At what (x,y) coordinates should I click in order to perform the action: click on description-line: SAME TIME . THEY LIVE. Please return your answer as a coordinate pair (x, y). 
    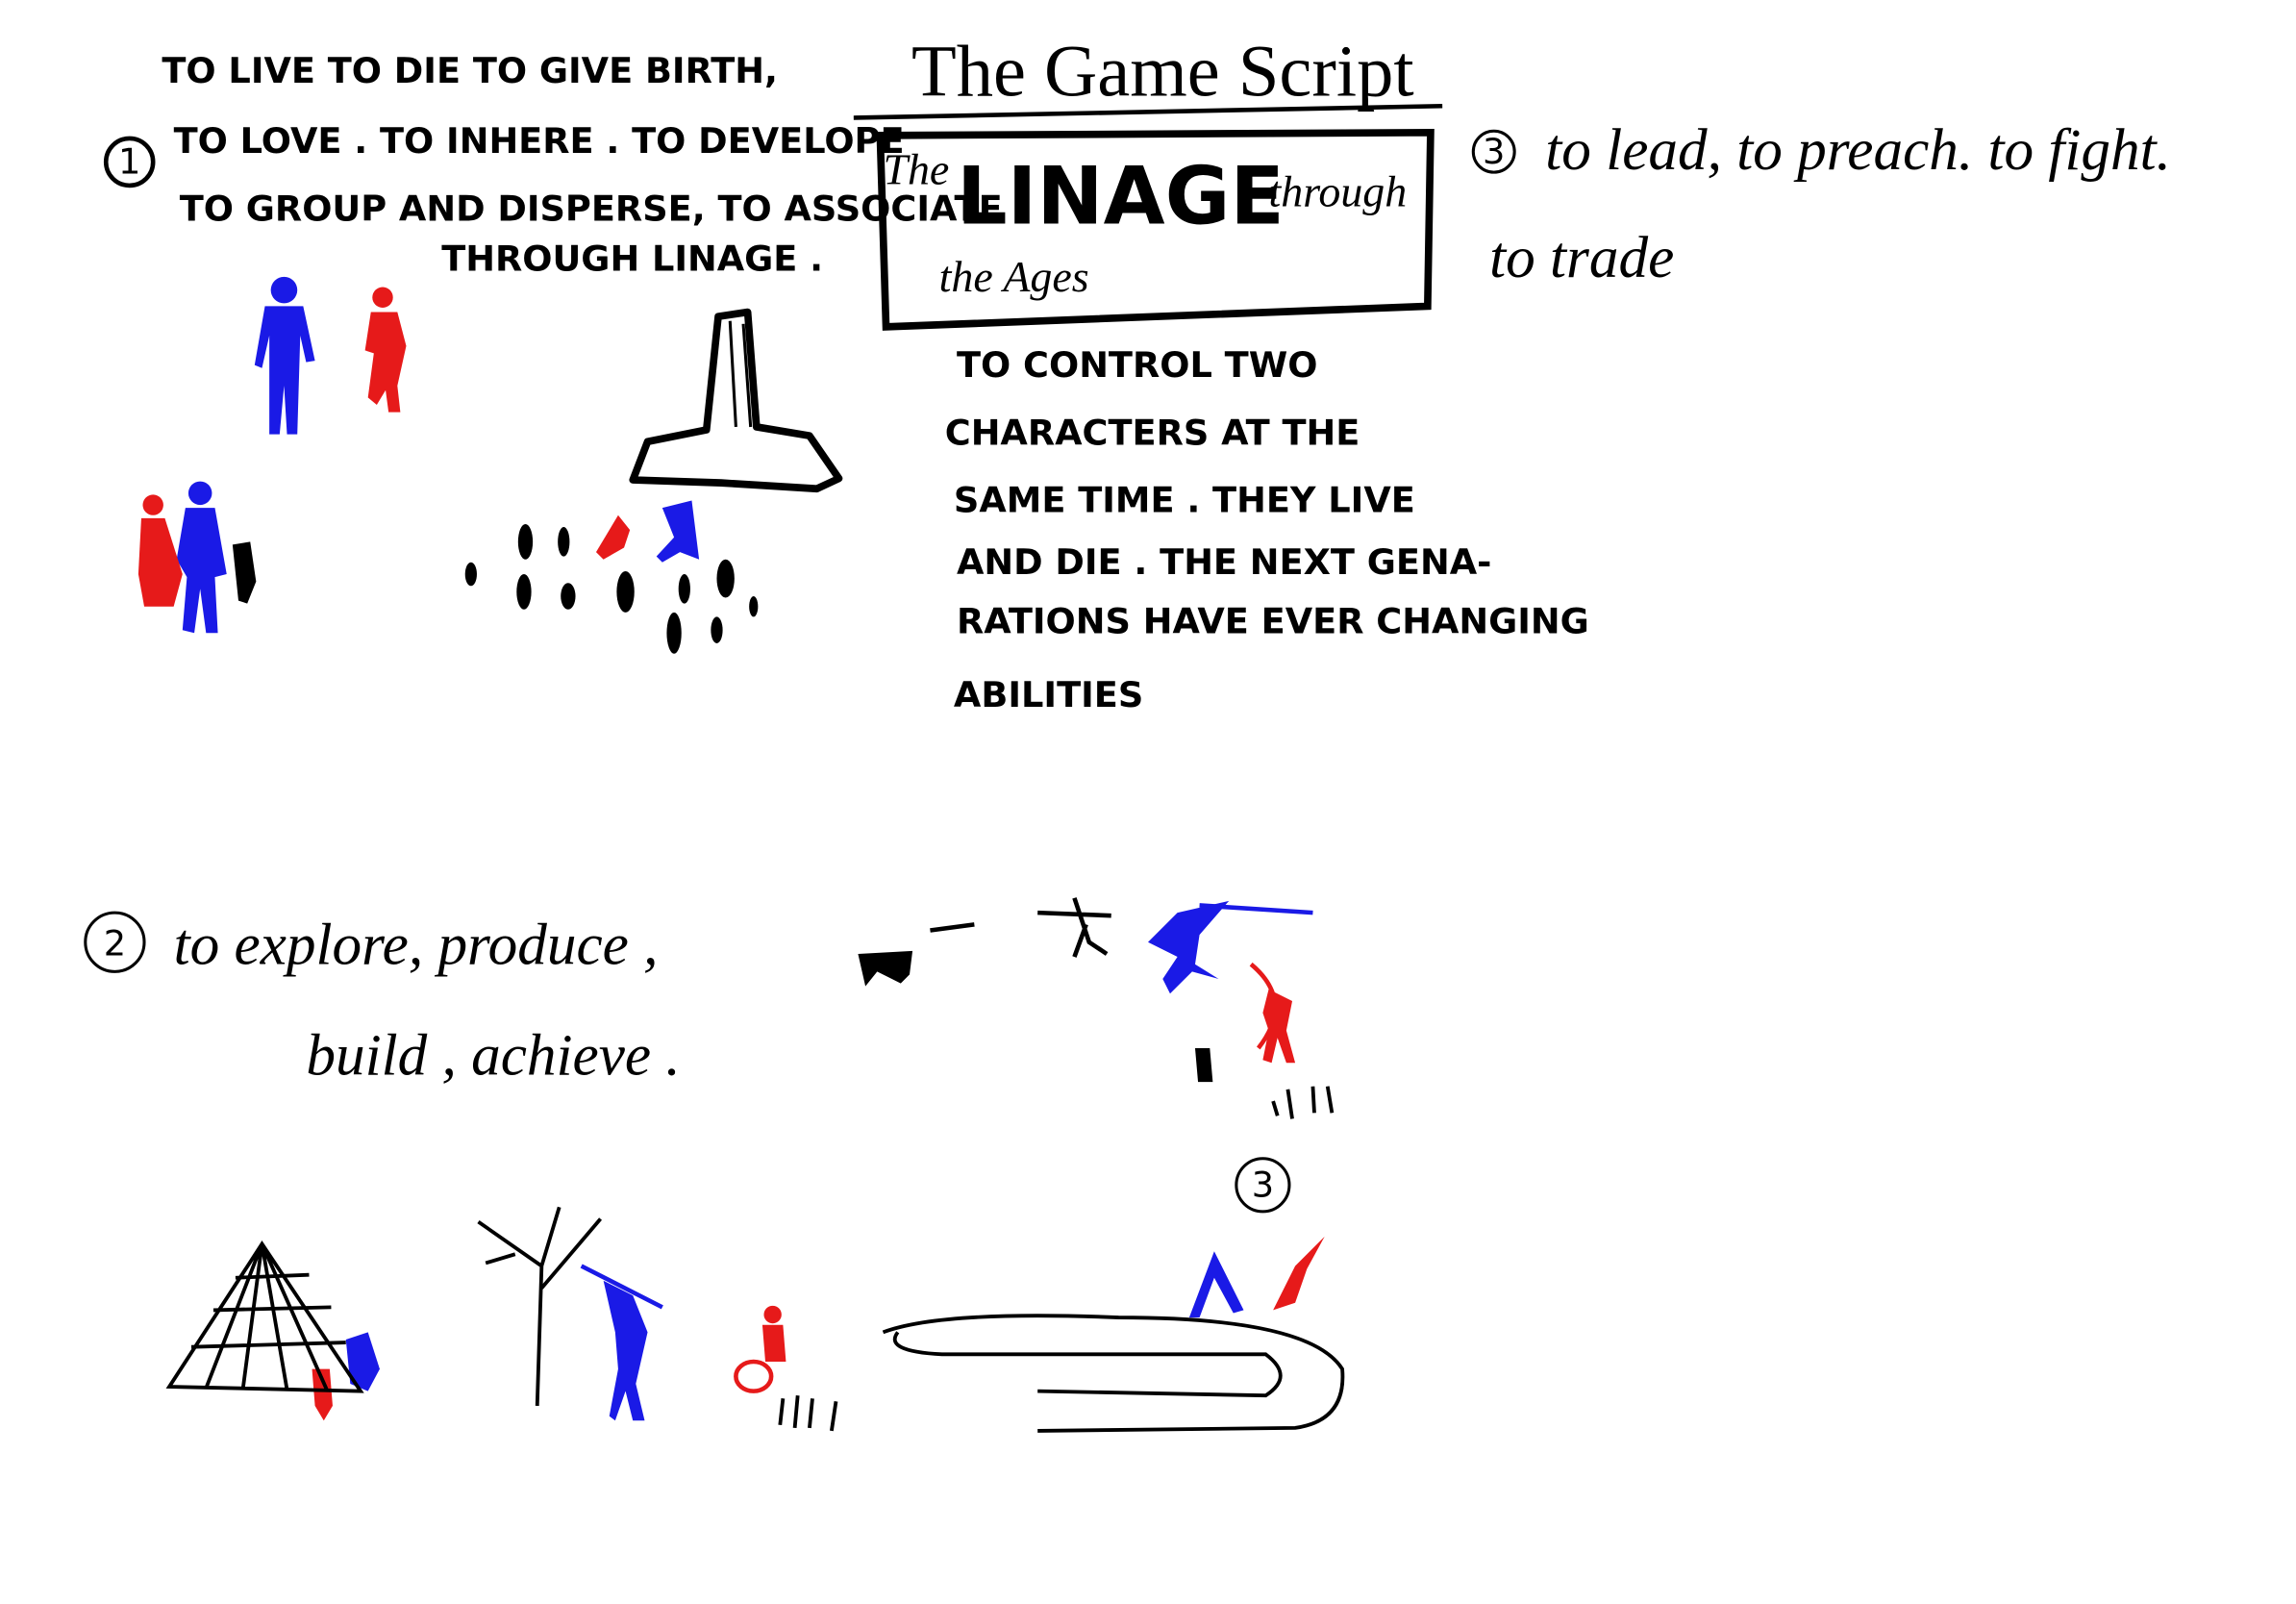
    Looking at the image, I should click on (1184, 500).